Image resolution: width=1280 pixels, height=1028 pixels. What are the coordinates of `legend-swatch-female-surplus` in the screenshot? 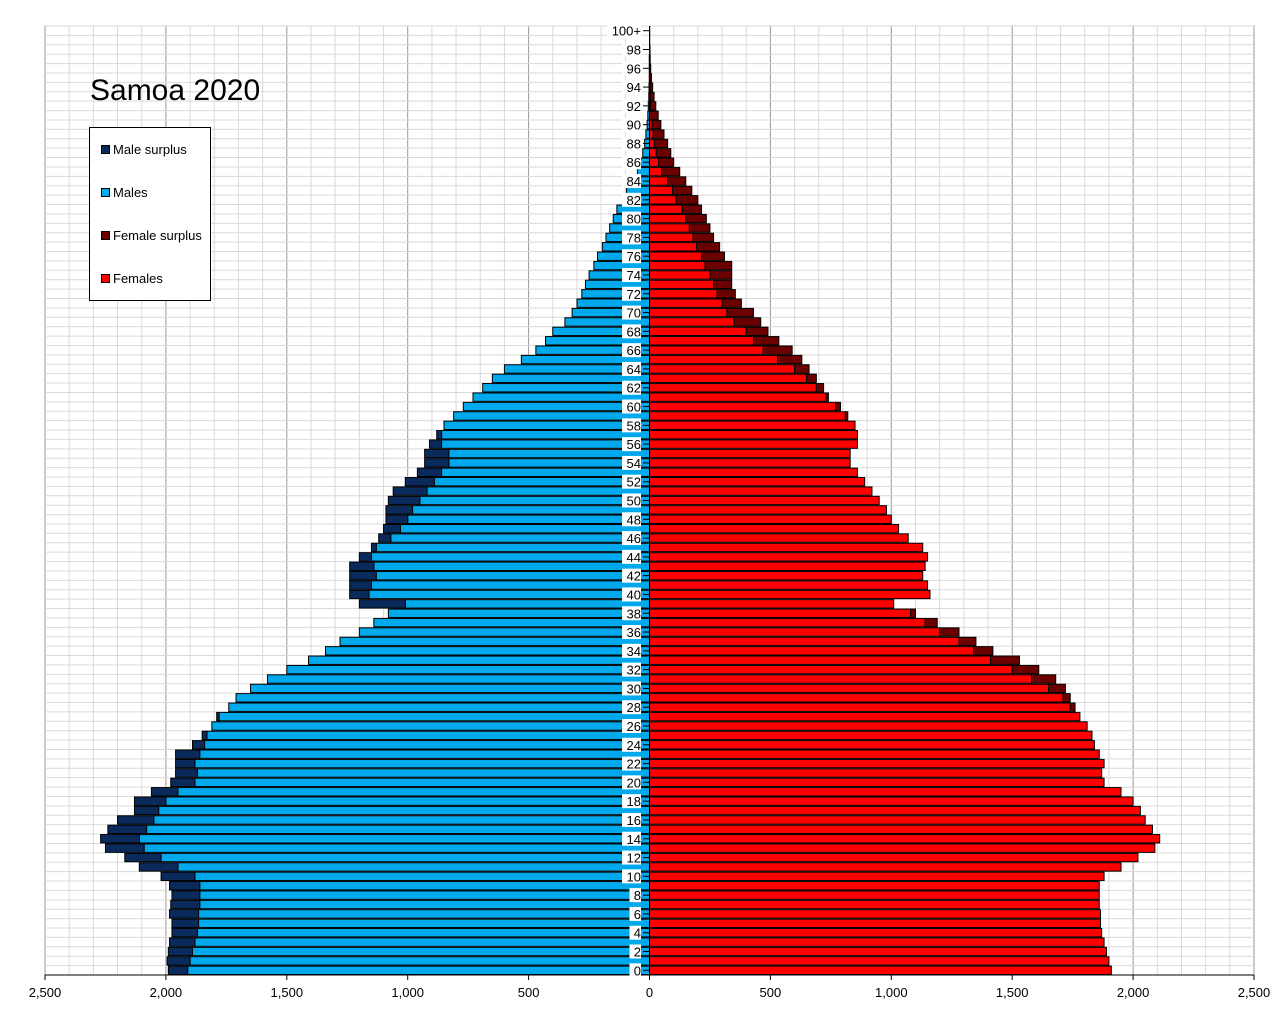 It's located at (105, 235).